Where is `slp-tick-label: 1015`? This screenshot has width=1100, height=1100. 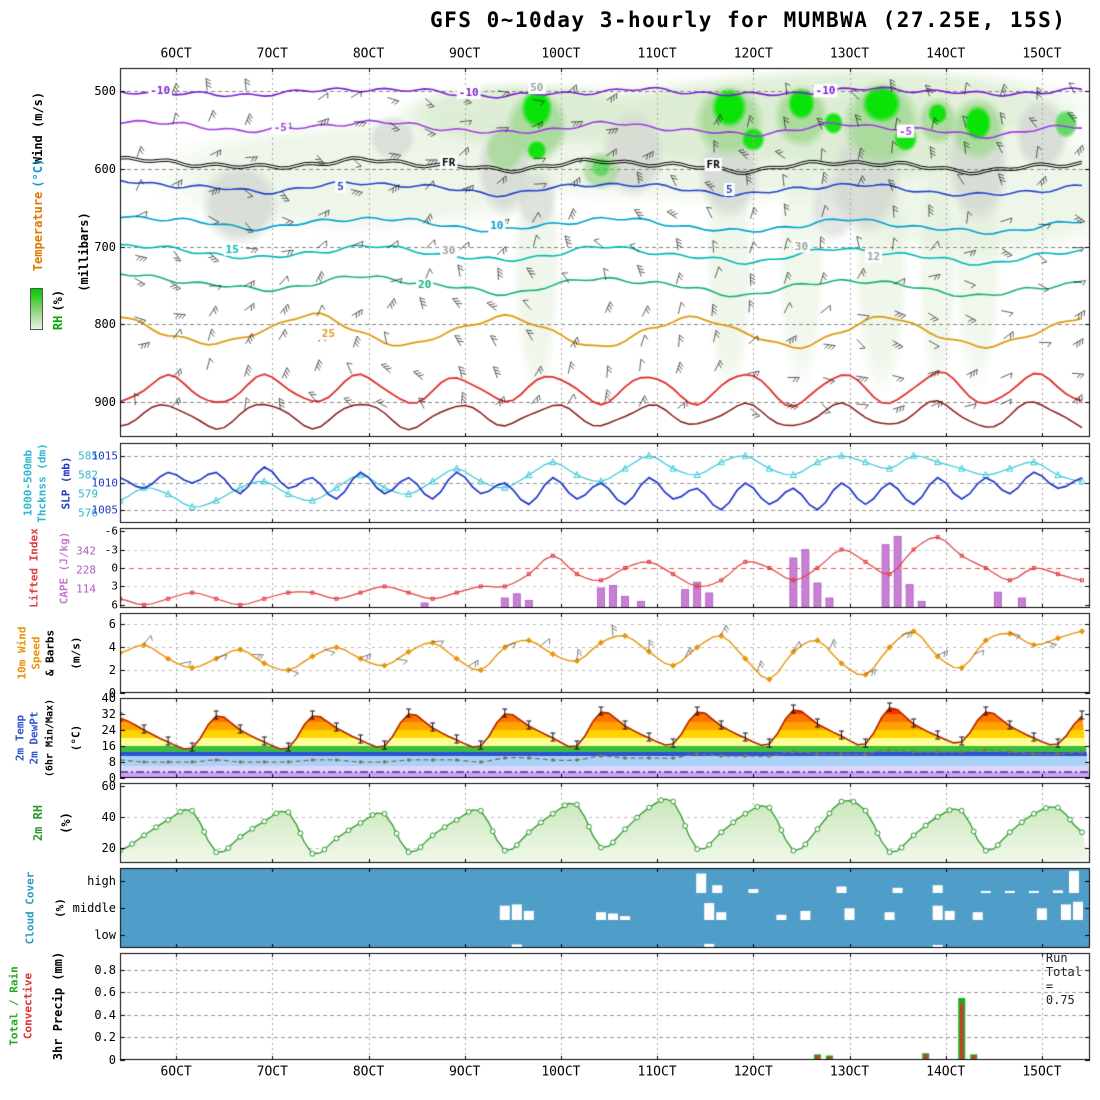
slp-tick-label: 1015 is located at coordinates (105, 456).